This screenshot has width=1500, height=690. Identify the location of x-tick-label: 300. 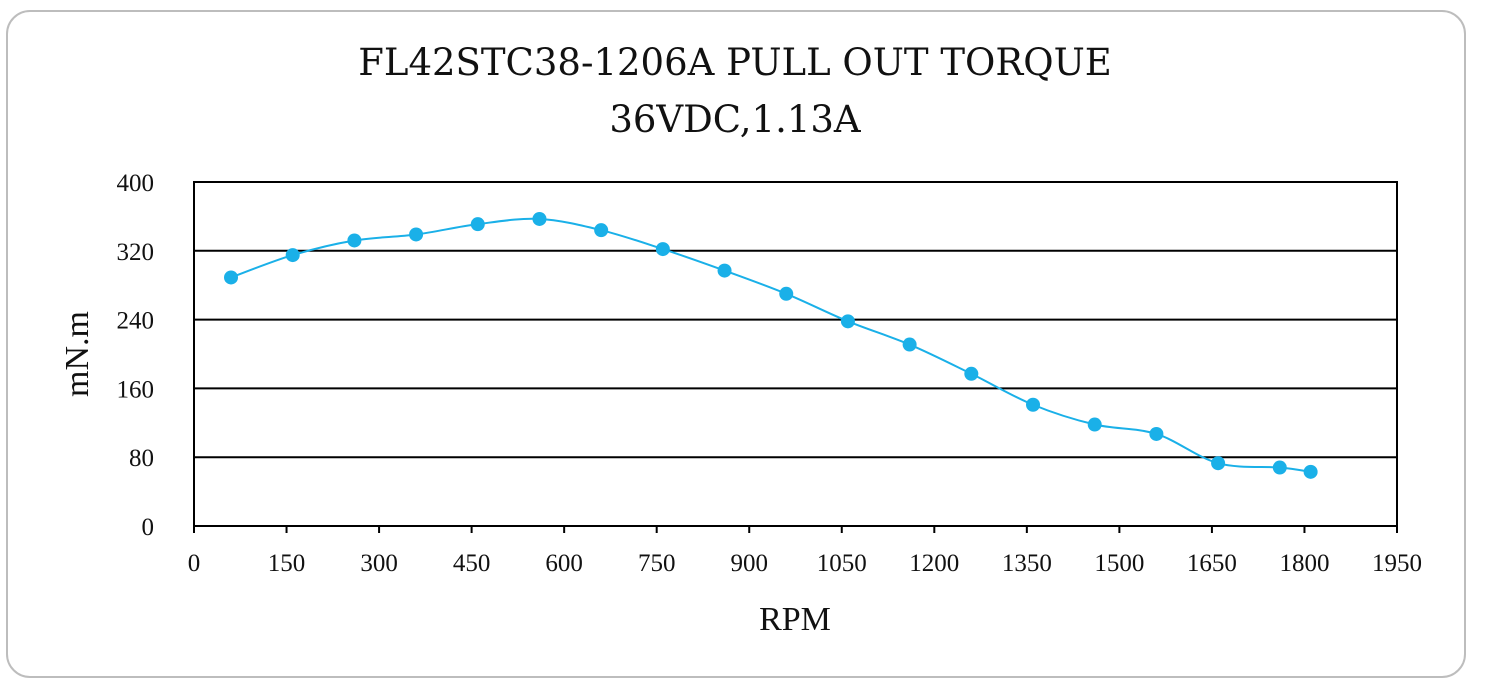
(379, 563).